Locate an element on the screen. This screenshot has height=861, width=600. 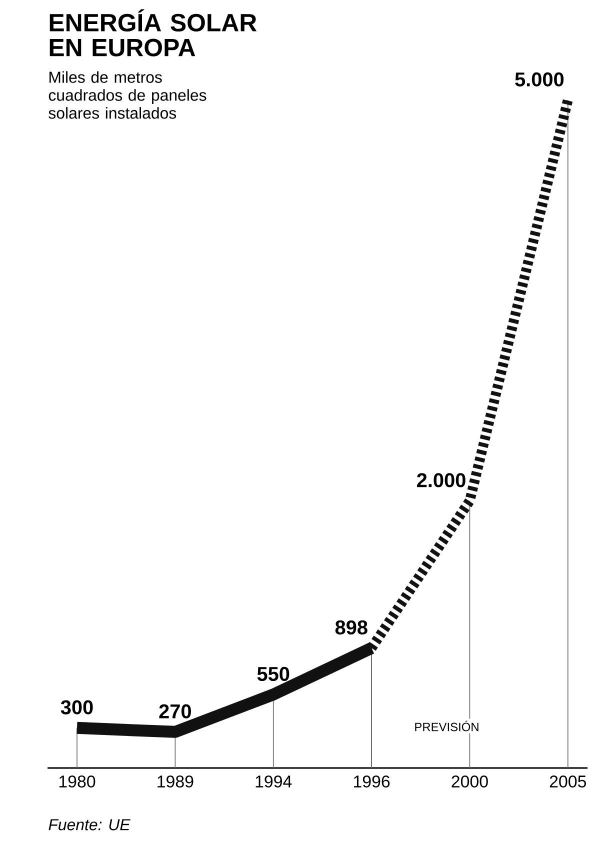
annotation: PREVISIÓN is located at coordinates (446, 726).